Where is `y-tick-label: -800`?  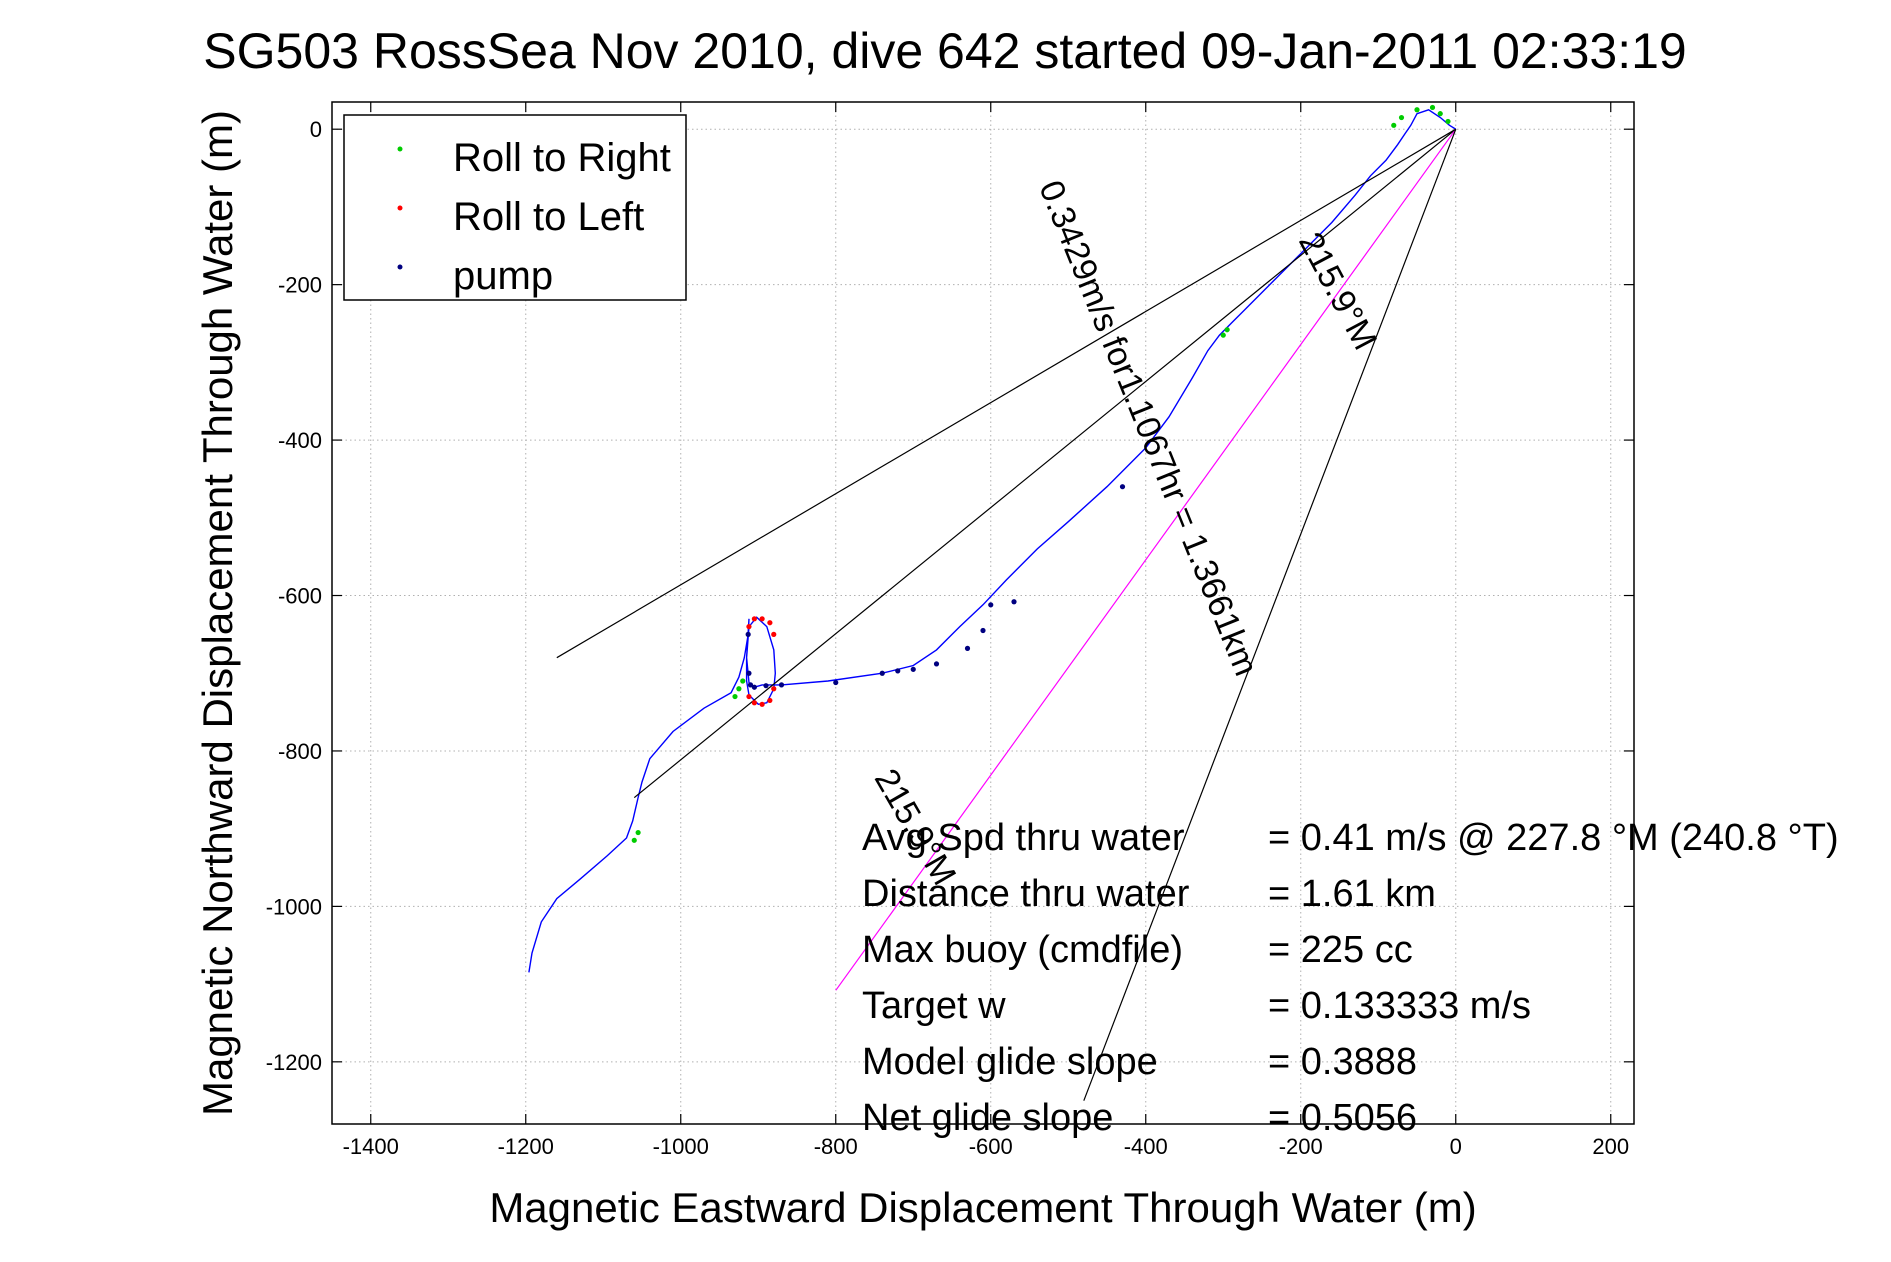
y-tick-label: -800 is located at coordinates (300, 751).